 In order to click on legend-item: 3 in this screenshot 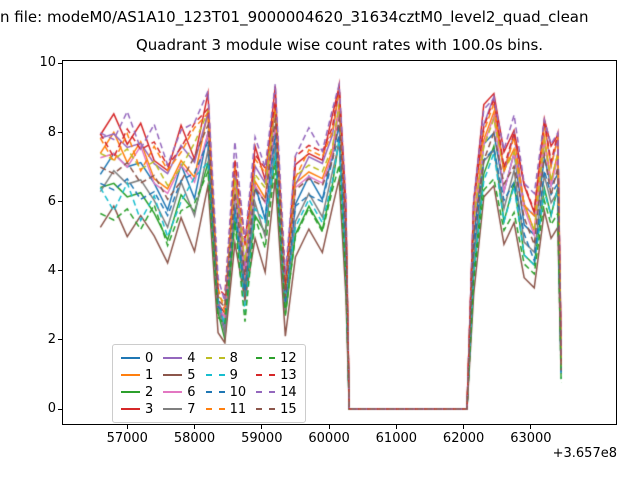, I will do `click(137, 409)`.